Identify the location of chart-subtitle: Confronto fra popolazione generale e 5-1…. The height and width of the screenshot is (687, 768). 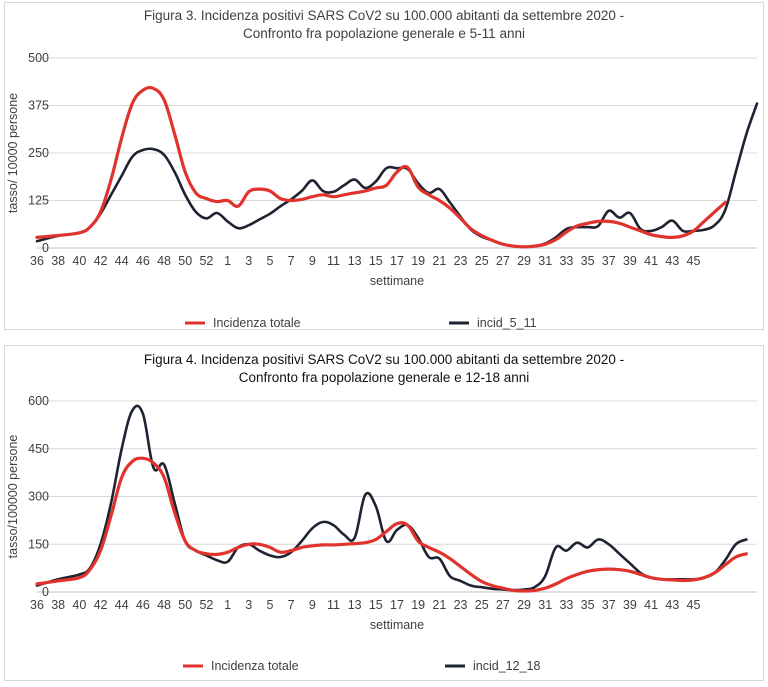
(384, 33).